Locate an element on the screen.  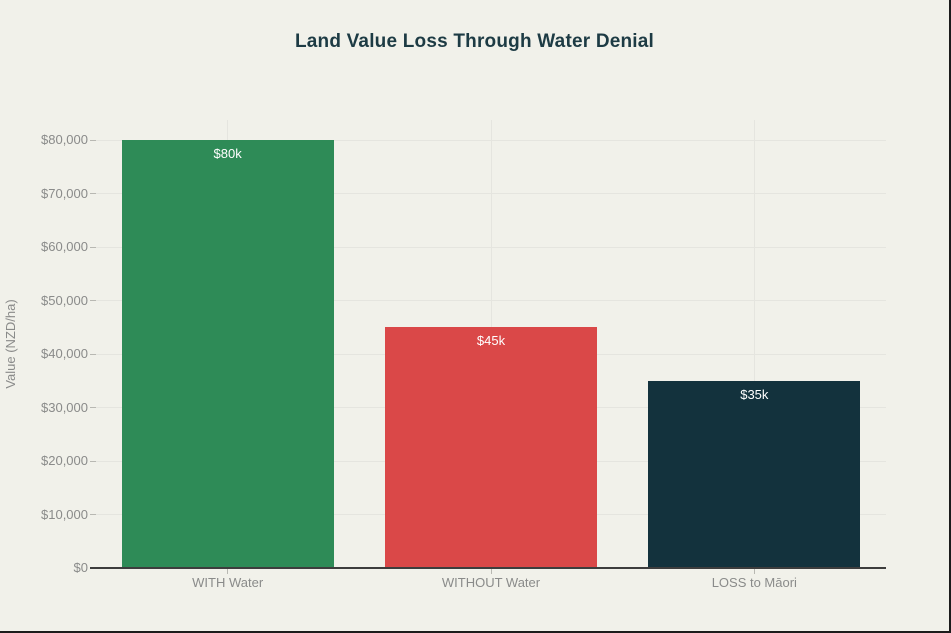
x-axis-line is located at coordinates (488, 568).